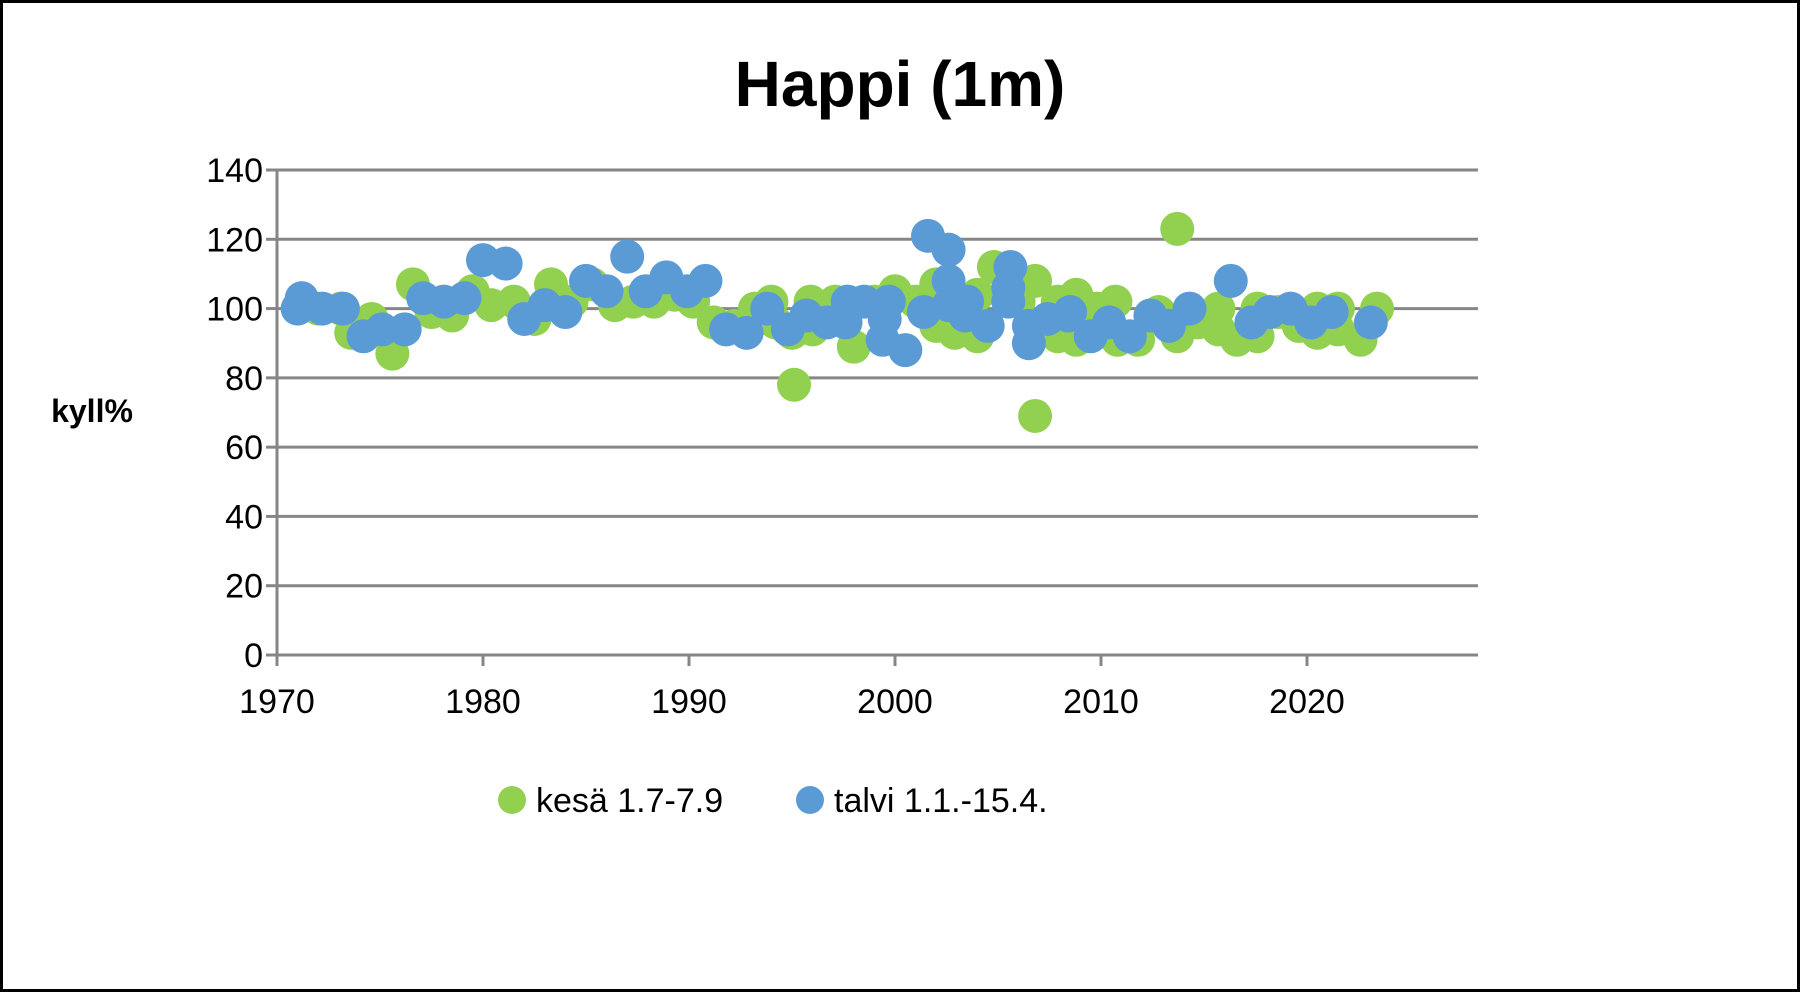 The image size is (1800, 997). I want to click on data-points, so click(837, 322).